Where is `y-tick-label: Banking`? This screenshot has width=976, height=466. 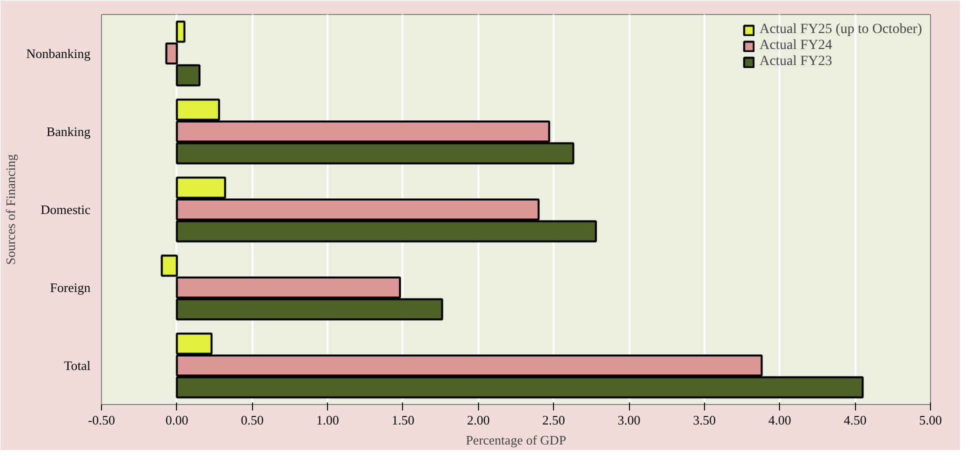 y-tick-label: Banking is located at coordinates (68, 131).